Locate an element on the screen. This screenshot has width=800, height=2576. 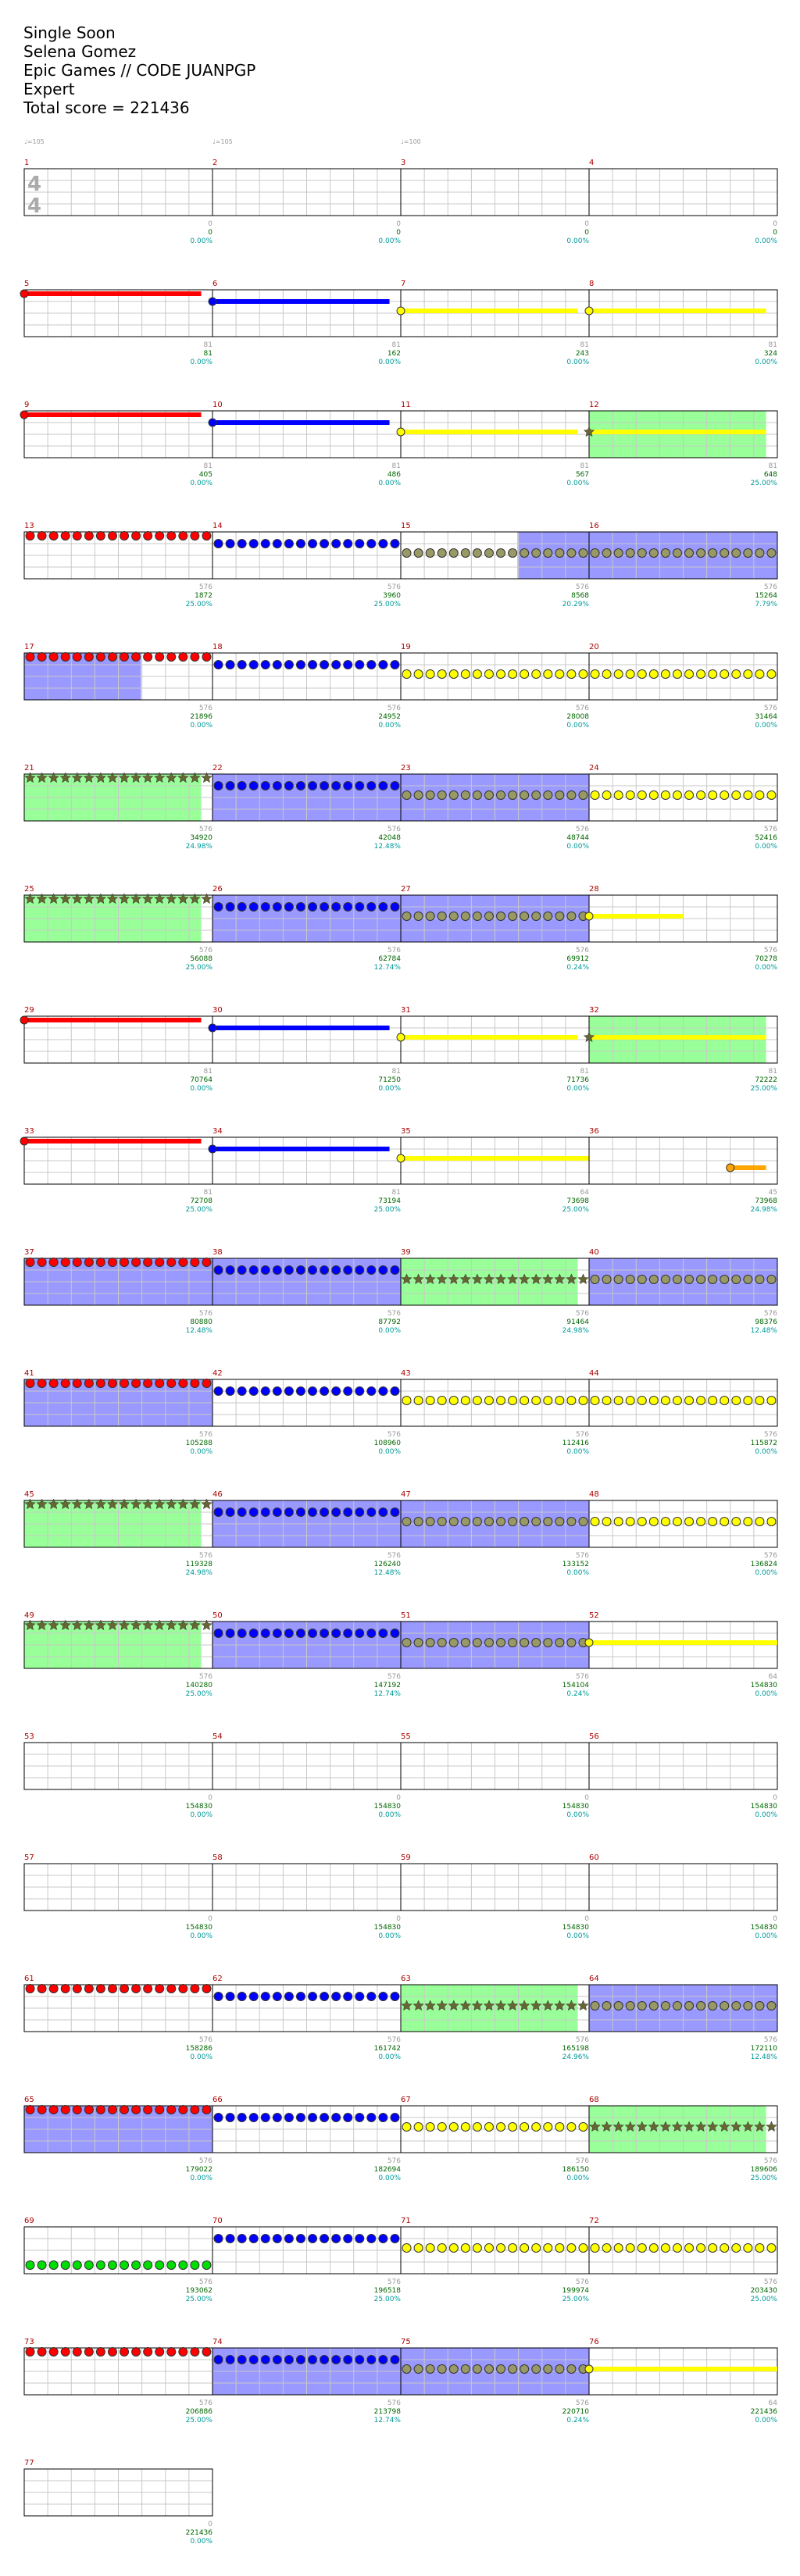
total-score: Total score = 221436 is located at coordinates (106, 108).